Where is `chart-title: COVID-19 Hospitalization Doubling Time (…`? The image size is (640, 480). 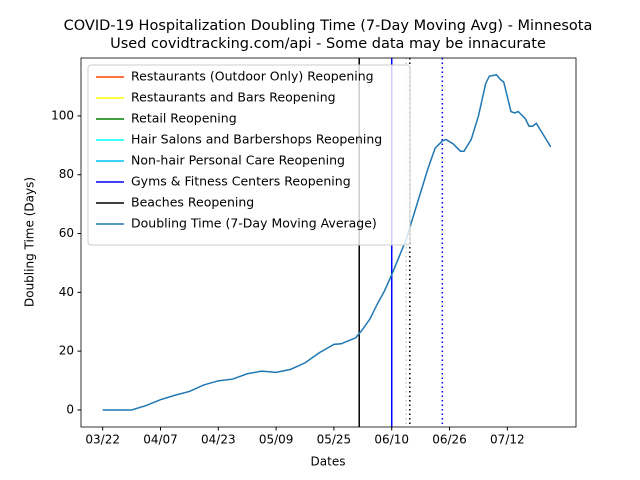 chart-title: COVID-19 Hospitalization Doubling Time (… is located at coordinates (328, 26).